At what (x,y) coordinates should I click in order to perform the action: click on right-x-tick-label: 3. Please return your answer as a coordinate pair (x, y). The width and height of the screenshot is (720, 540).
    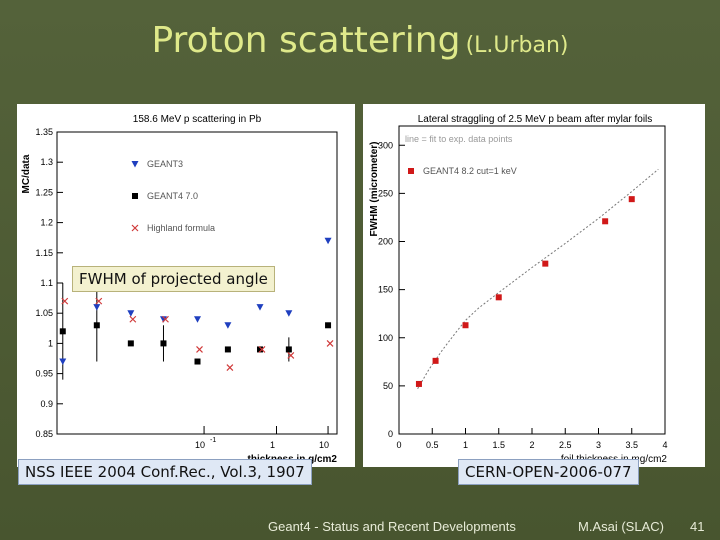
    Looking at the image, I should click on (598, 445).